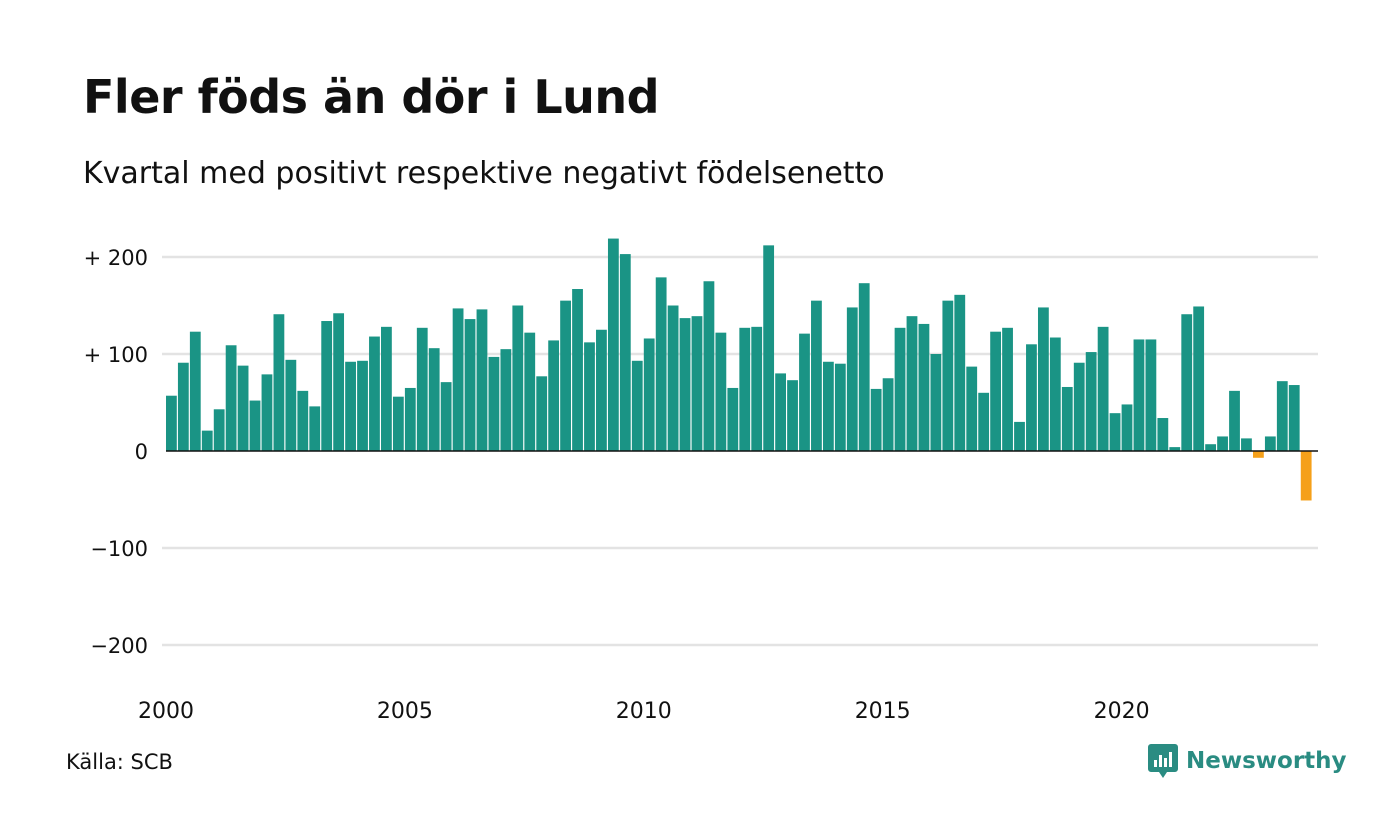 The image size is (1400, 840). I want to click on brand-name: Newsworthy, so click(1266, 761).